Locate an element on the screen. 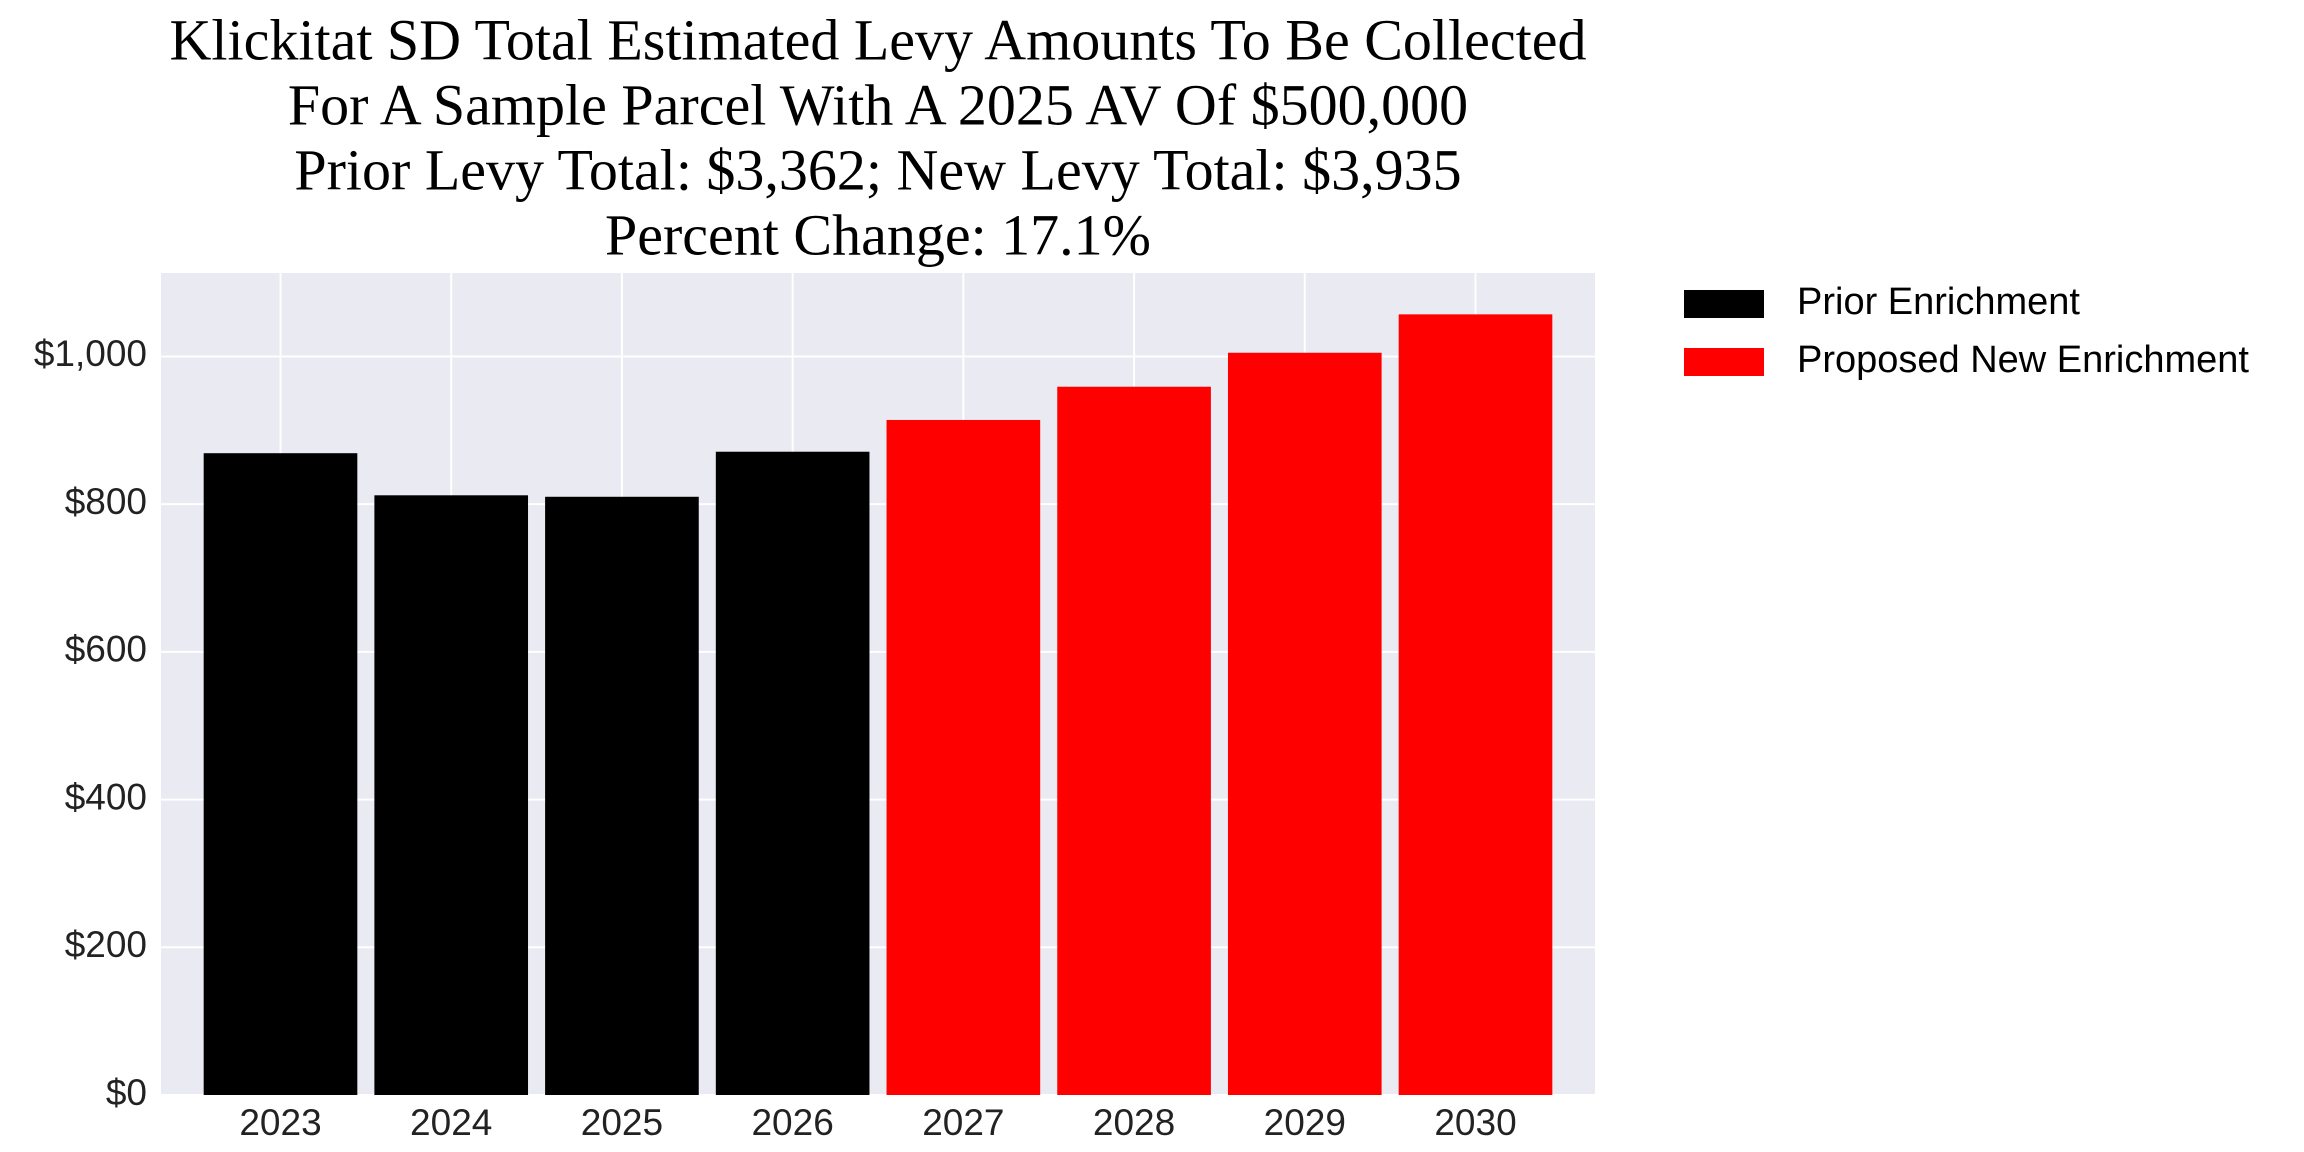 The width and height of the screenshot is (2304, 1152). x-tick-label: 2030 is located at coordinates (1475, 1122).